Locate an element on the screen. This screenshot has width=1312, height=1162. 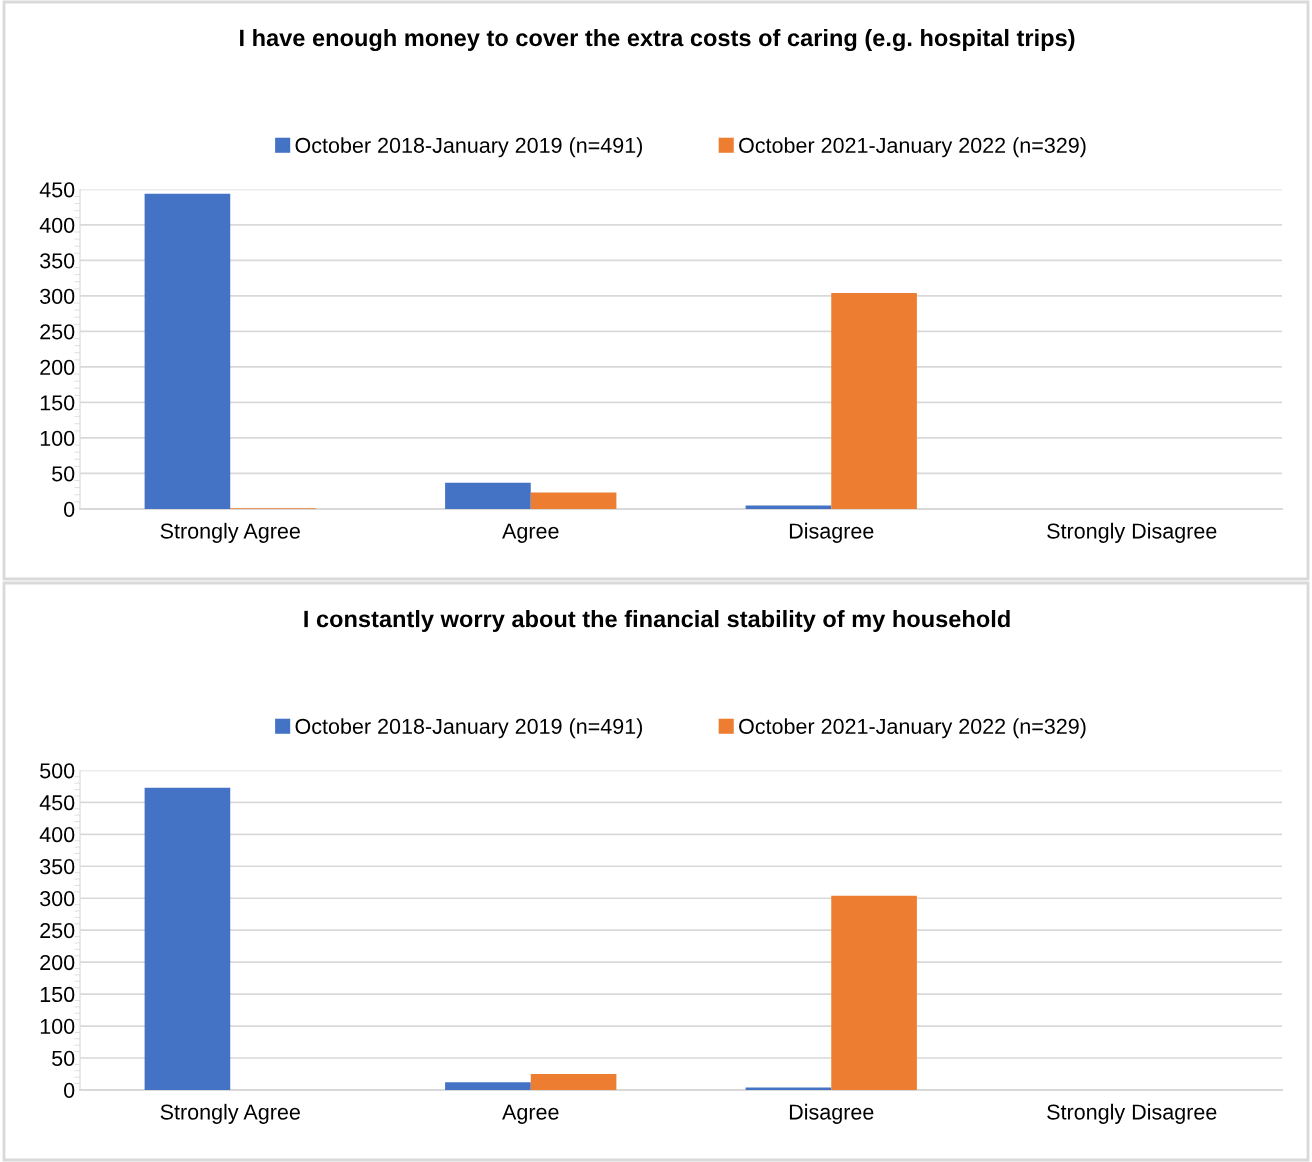
chart-title: I have enough money to cover the extra costs of caring (e.g. hospital trips) is located at coordinates (657, 40).